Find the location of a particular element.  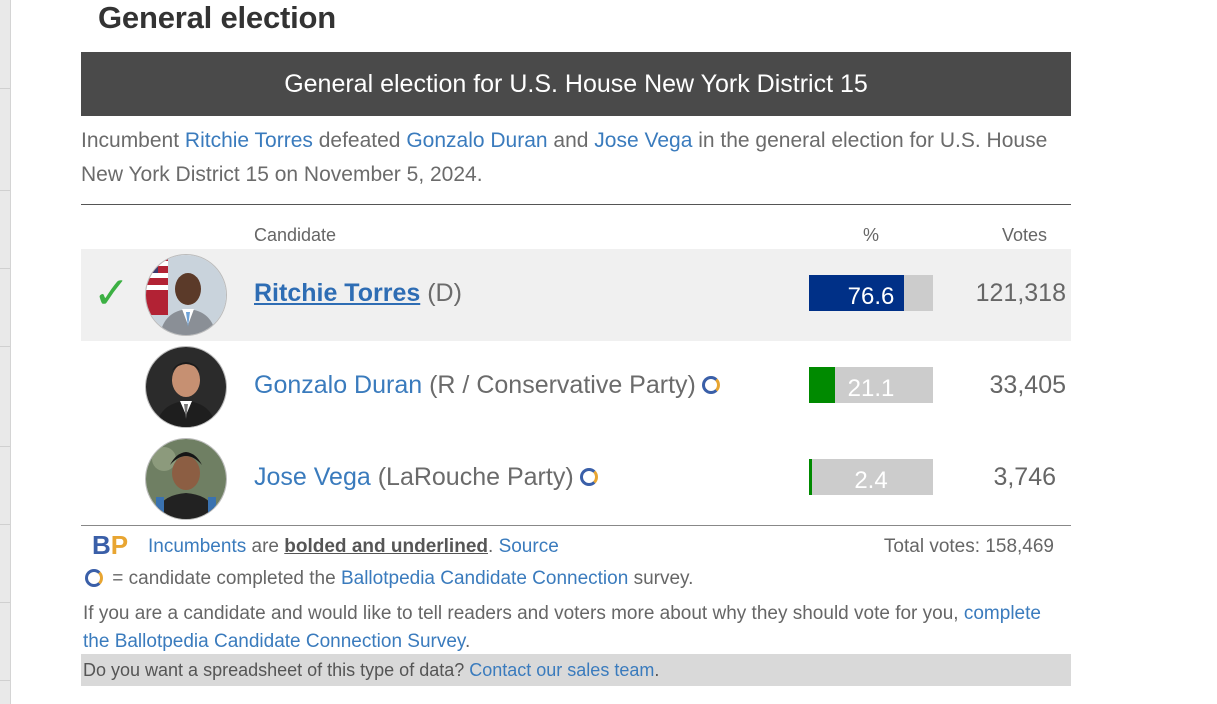

checkmark-icon: ✓ is located at coordinates (111, 293).